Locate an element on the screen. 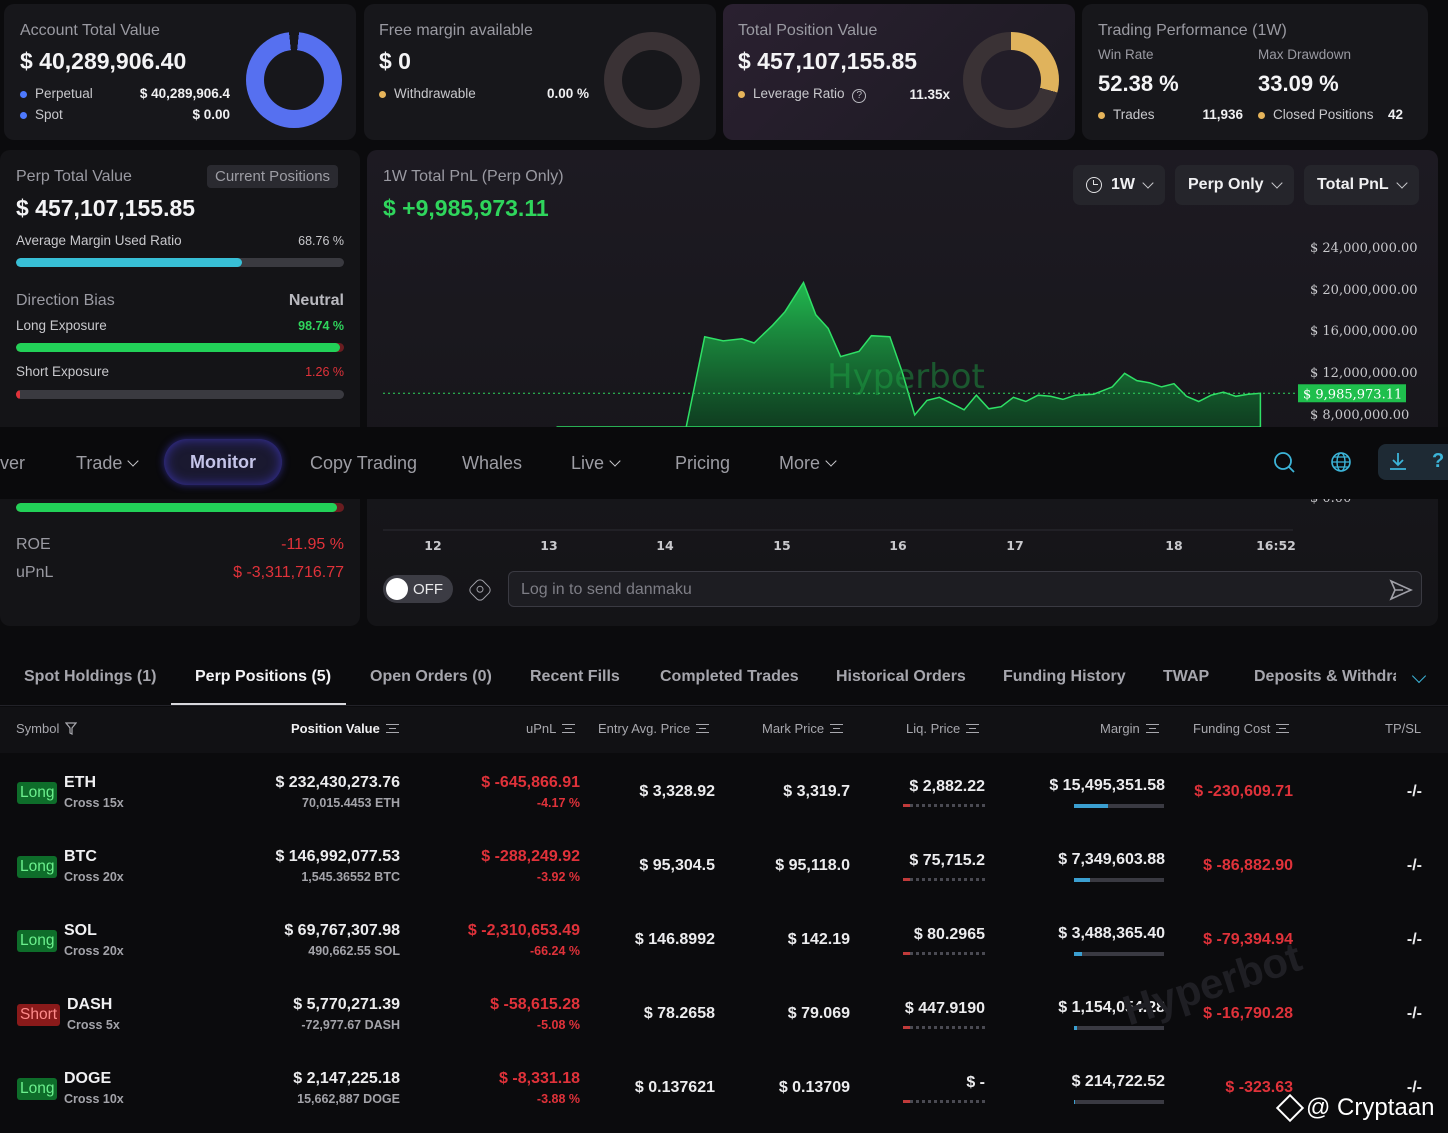  help-icon: ? is located at coordinates (1438, 461).